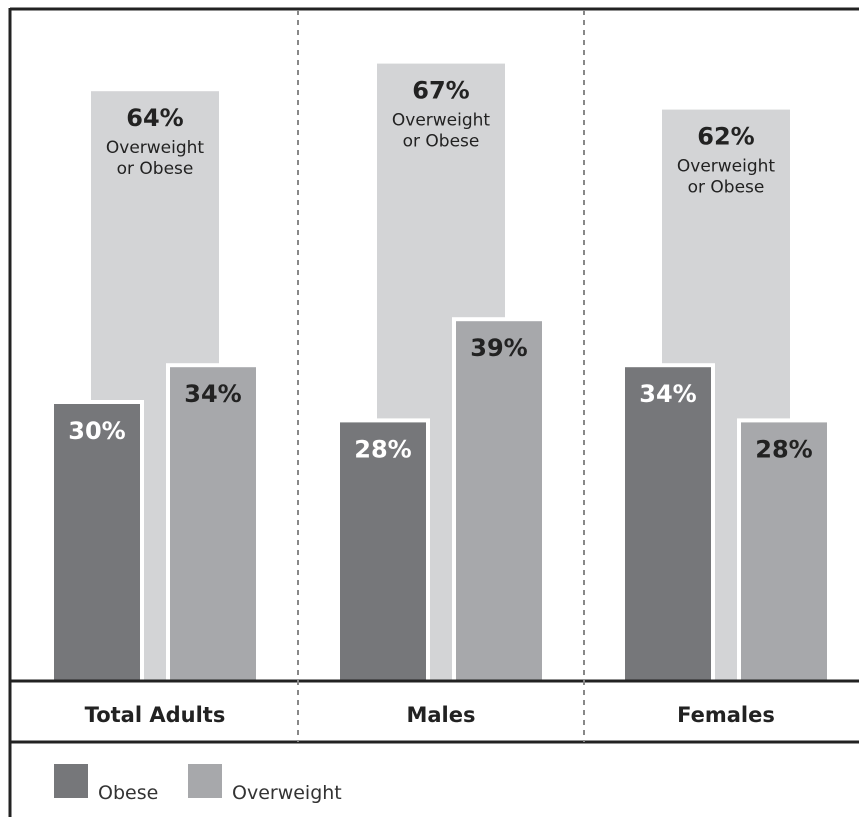  Describe the element at coordinates (205, 781) in the screenshot. I see `legend-swatch-overweight` at that location.